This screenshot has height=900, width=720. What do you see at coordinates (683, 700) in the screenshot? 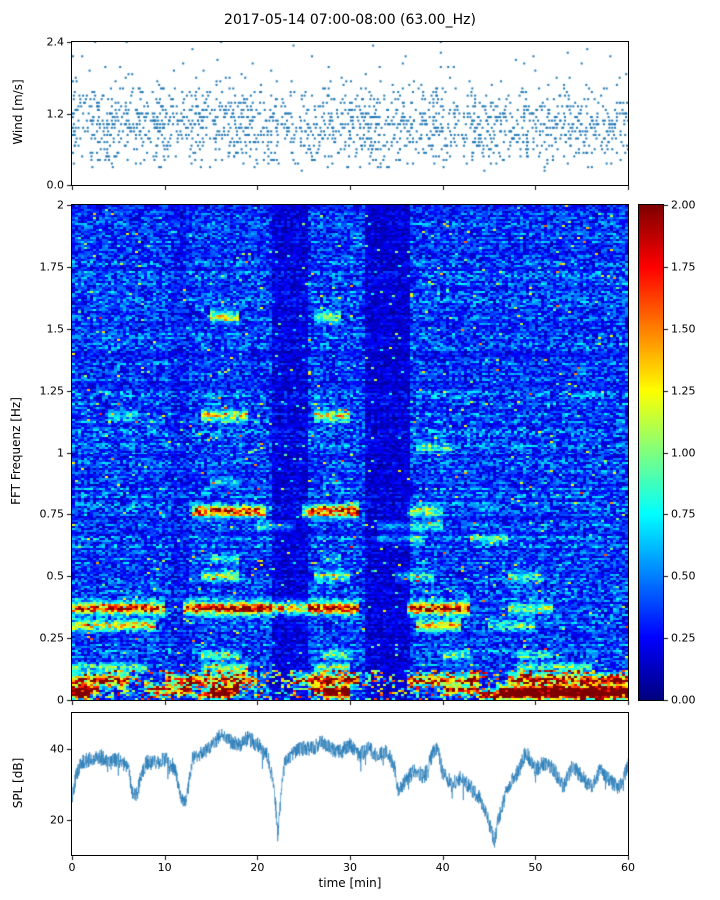
I see `colorbar-tick-label: 0.00` at bounding box center [683, 700].